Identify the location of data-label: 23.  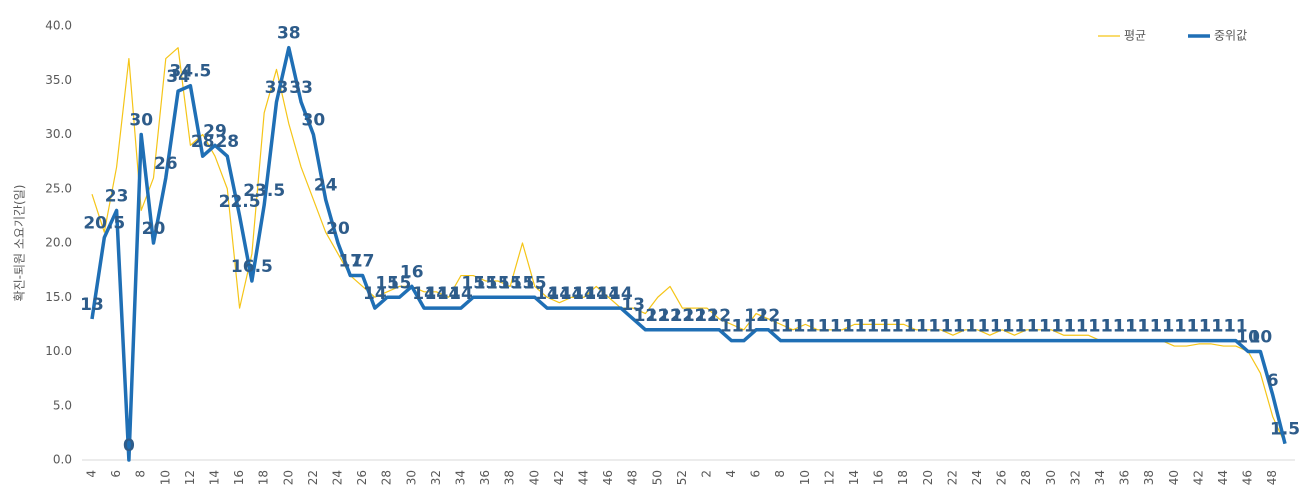
(117, 196).